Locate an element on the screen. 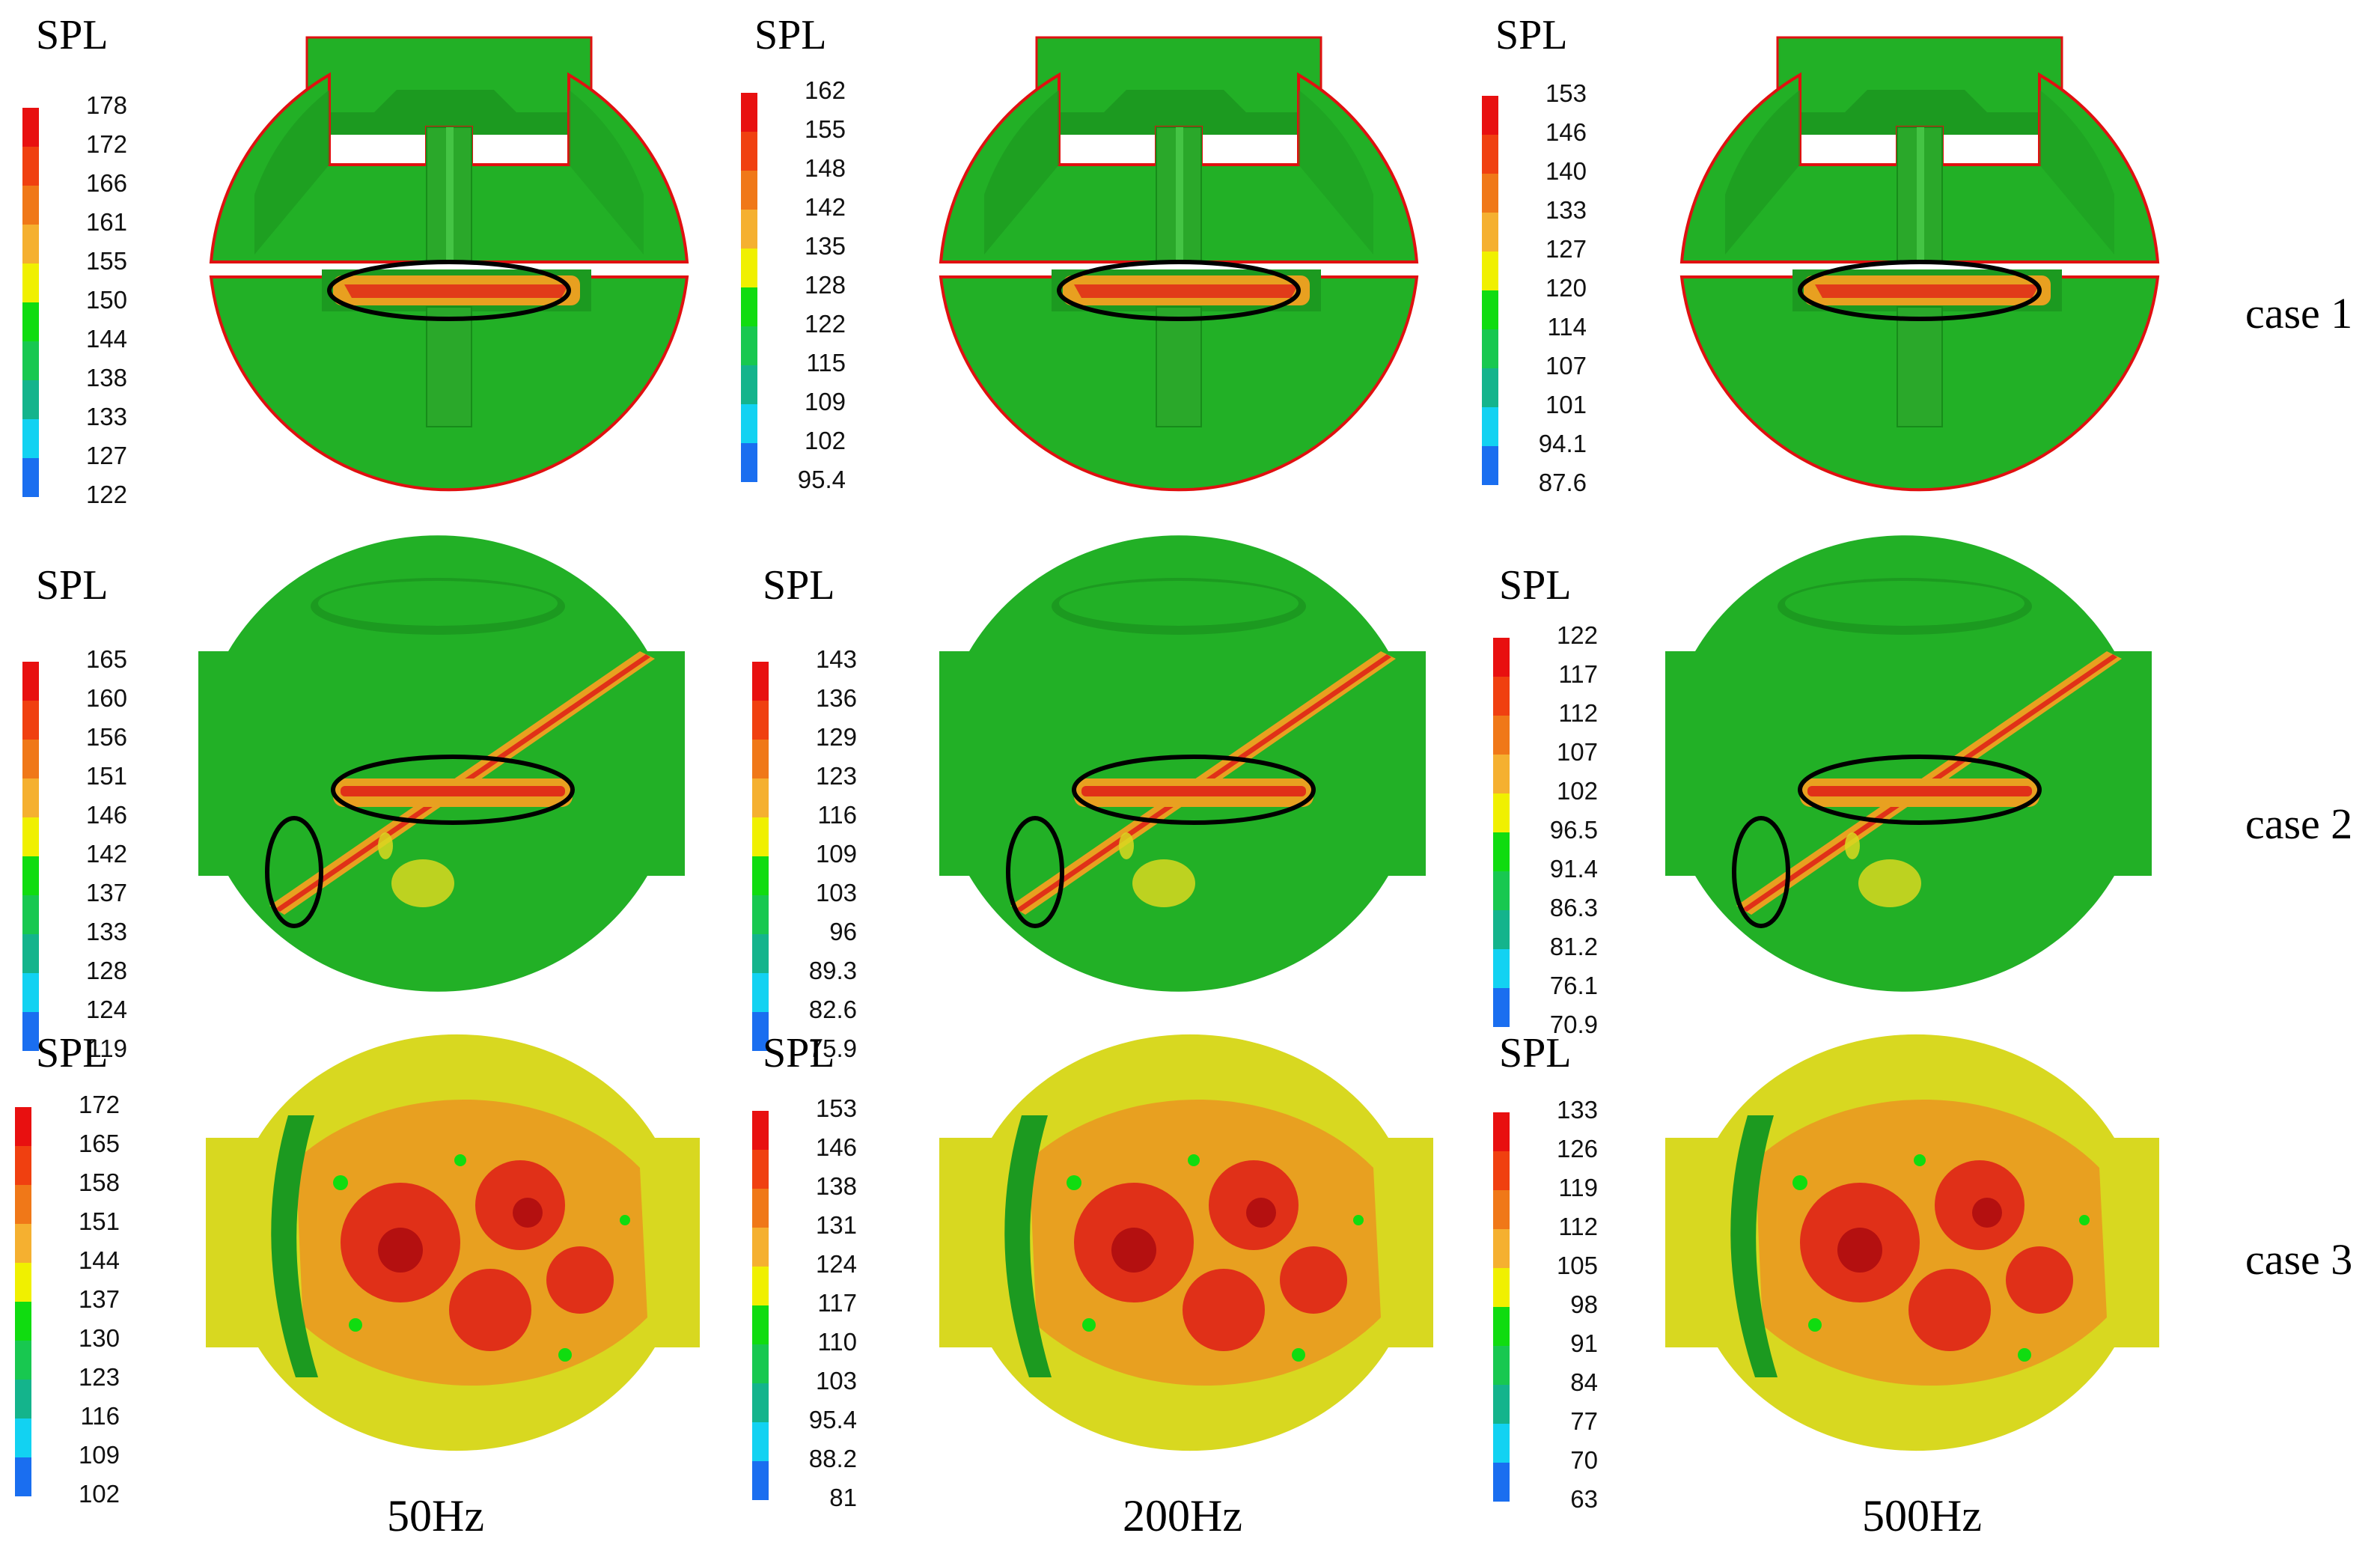 The width and height of the screenshot is (2380, 1548). legend-tick-label: 160 is located at coordinates (106, 698).